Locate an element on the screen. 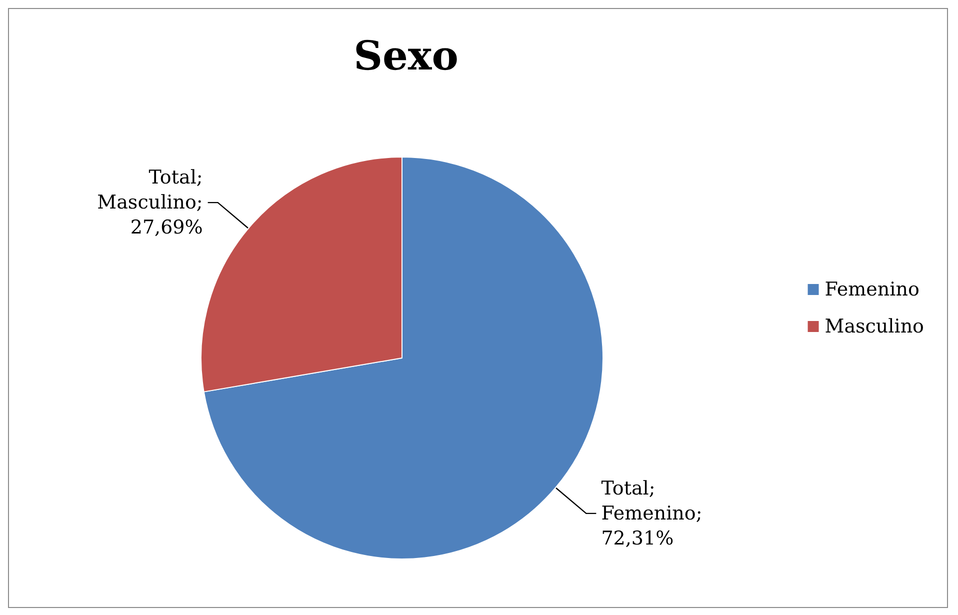  chart-title: Sexo is located at coordinates (406, 56).